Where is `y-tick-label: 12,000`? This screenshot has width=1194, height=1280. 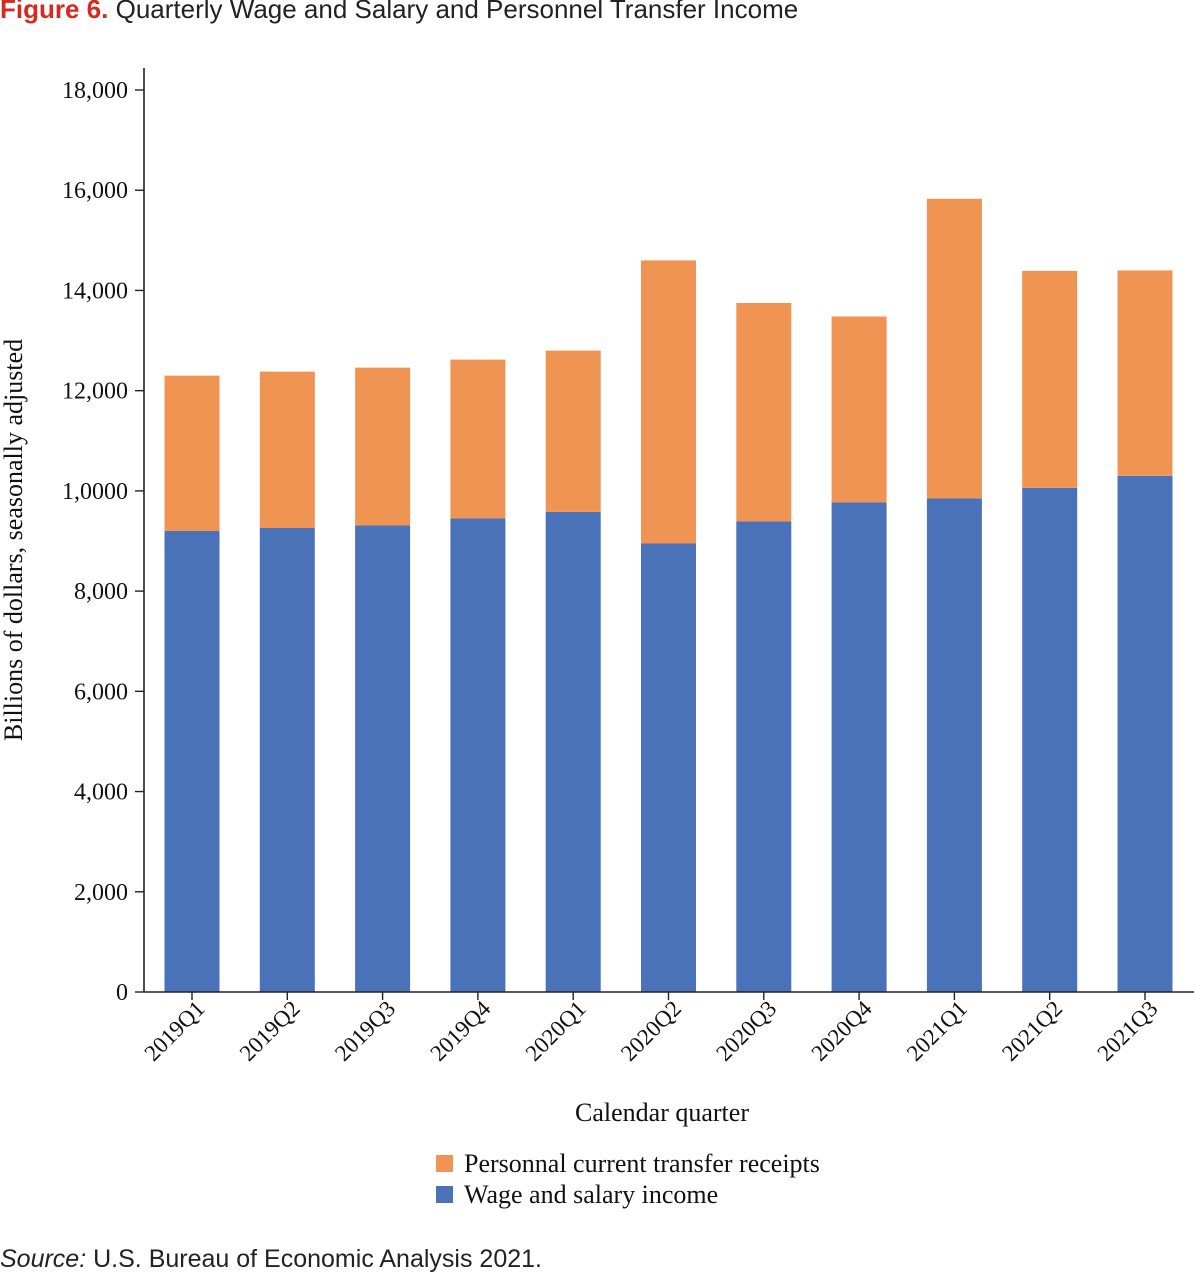
y-tick-label: 12,000 is located at coordinates (95, 392).